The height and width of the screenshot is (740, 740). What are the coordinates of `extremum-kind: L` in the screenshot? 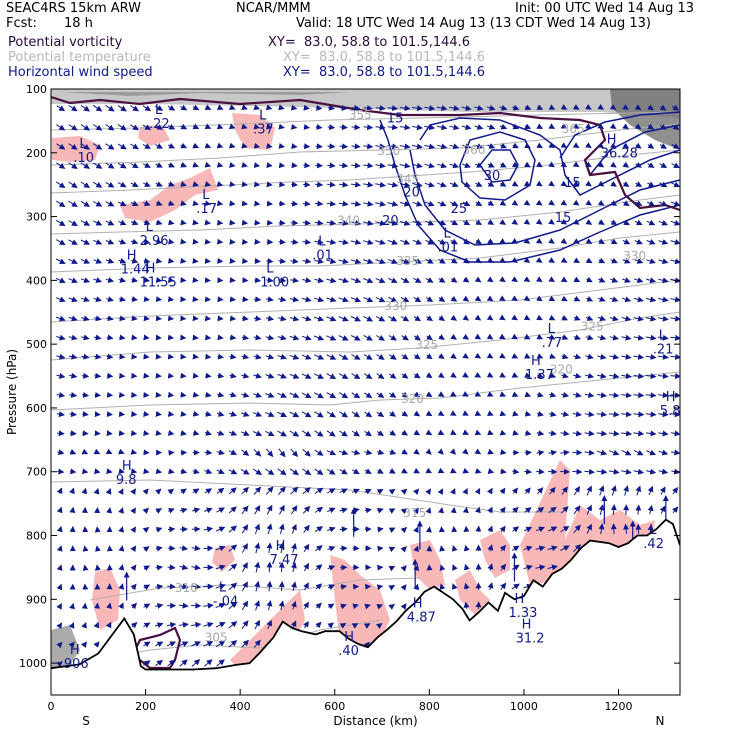 It's located at (223, 587).